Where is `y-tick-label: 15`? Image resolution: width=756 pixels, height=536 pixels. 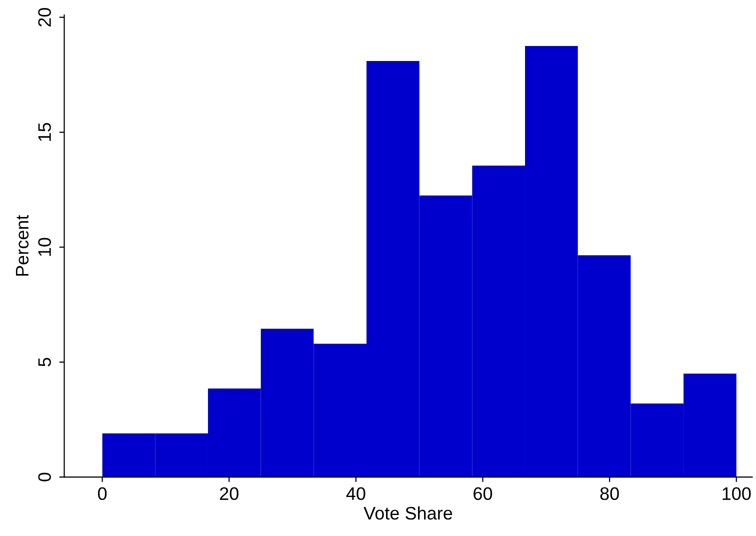 y-tick-label: 15 is located at coordinates (44, 131).